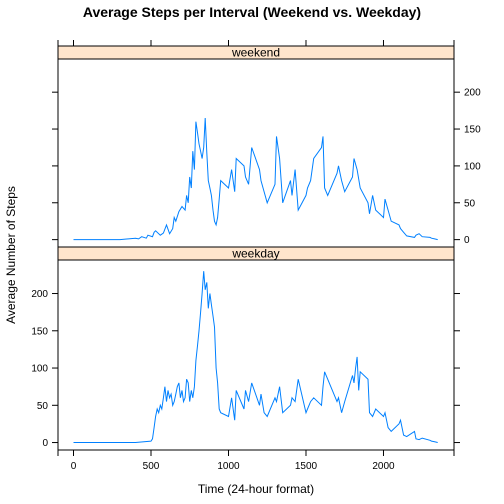 The height and width of the screenshot is (504, 504). What do you see at coordinates (472, 166) in the screenshot?
I see `y-tick-label-weekend: 100` at bounding box center [472, 166].